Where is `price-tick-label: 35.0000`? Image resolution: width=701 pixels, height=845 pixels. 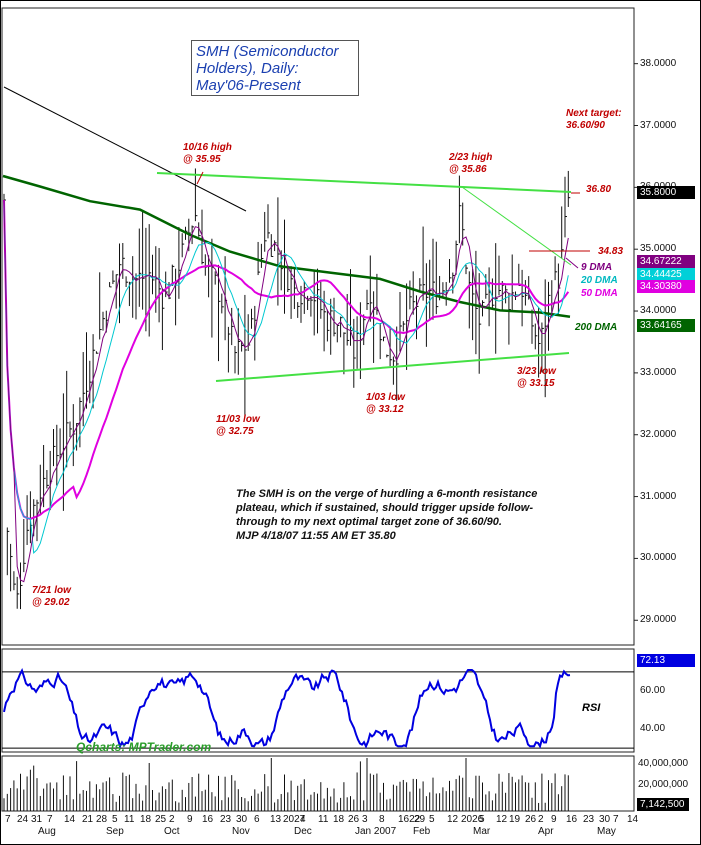 price-tick-label: 35.0000 is located at coordinates (658, 249).